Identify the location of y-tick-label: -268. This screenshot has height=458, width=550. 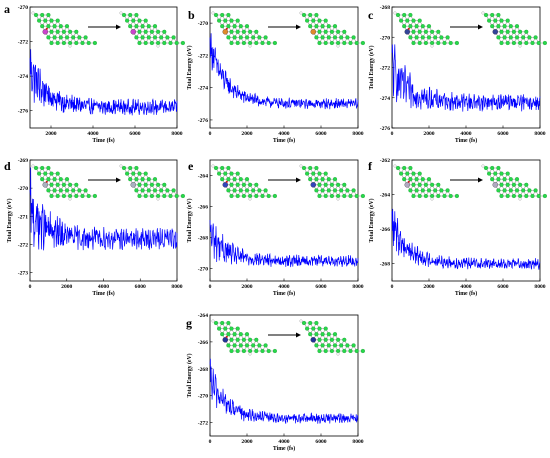
(203, 239).